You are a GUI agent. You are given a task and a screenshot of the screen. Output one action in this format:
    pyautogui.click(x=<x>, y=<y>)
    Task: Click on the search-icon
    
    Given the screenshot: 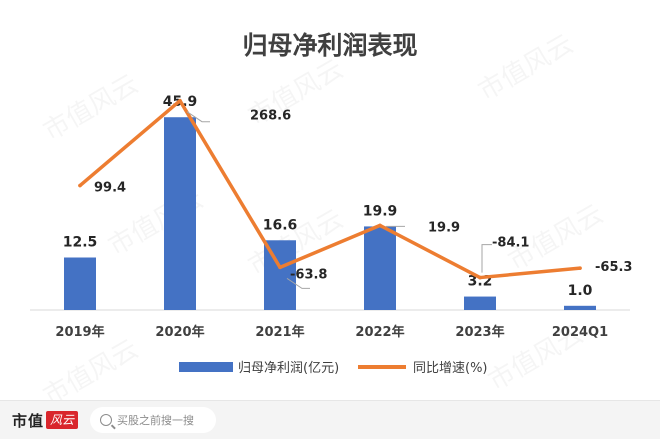 What is the action you would take?
    pyautogui.click(x=106, y=420)
    